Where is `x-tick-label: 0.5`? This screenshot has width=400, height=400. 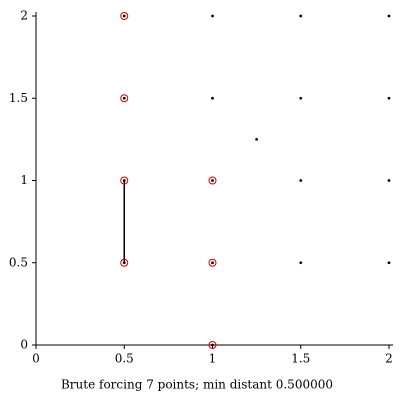 x-tick-label: 0.5 is located at coordinates (124, 359).